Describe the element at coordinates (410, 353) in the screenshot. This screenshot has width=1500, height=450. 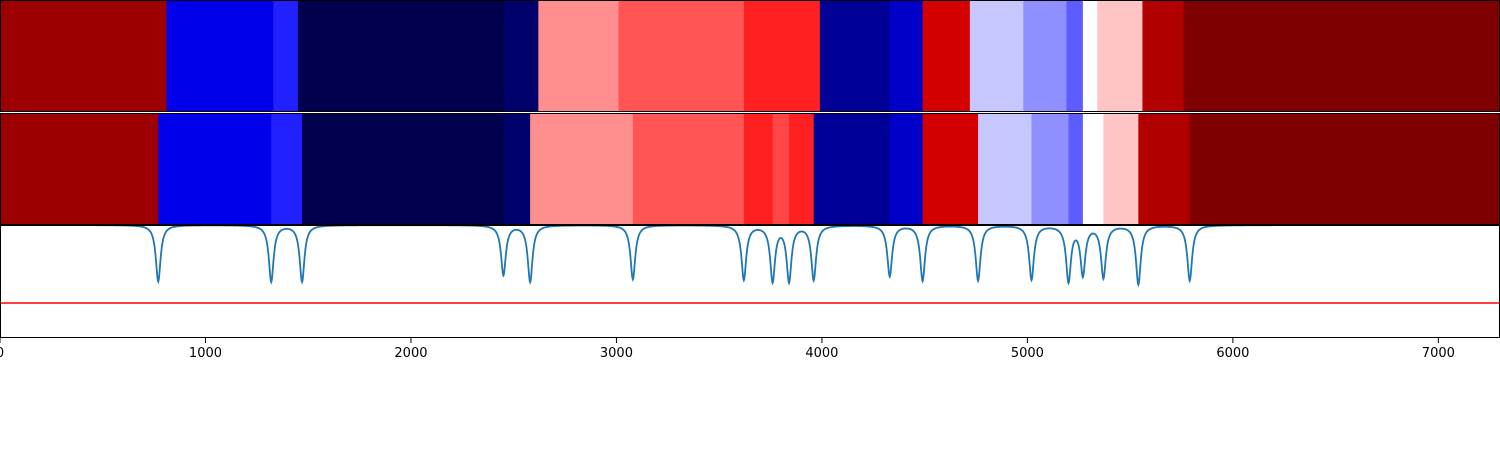
I see `x-tick-label-2000: 2000` at that location.